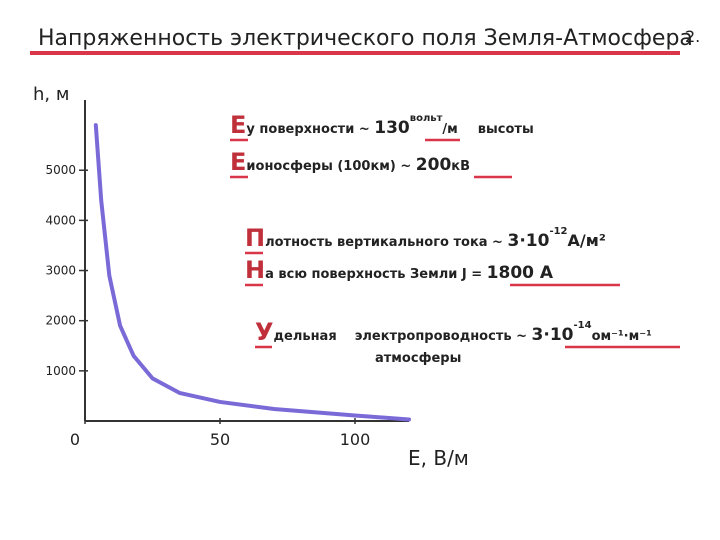  I want to click on note: Еионосферы (100км) ~ 200кВ, so click(350, 162).